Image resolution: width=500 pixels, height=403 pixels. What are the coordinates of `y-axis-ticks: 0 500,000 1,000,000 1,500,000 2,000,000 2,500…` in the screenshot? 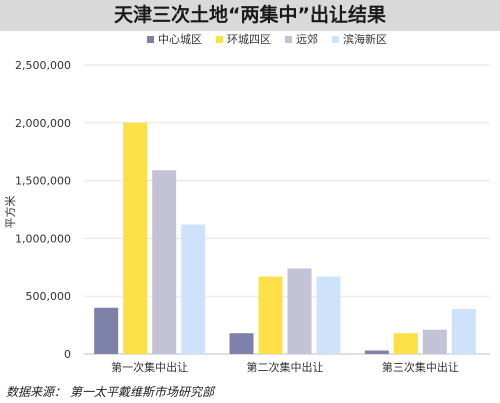 It's located at (43, 210).